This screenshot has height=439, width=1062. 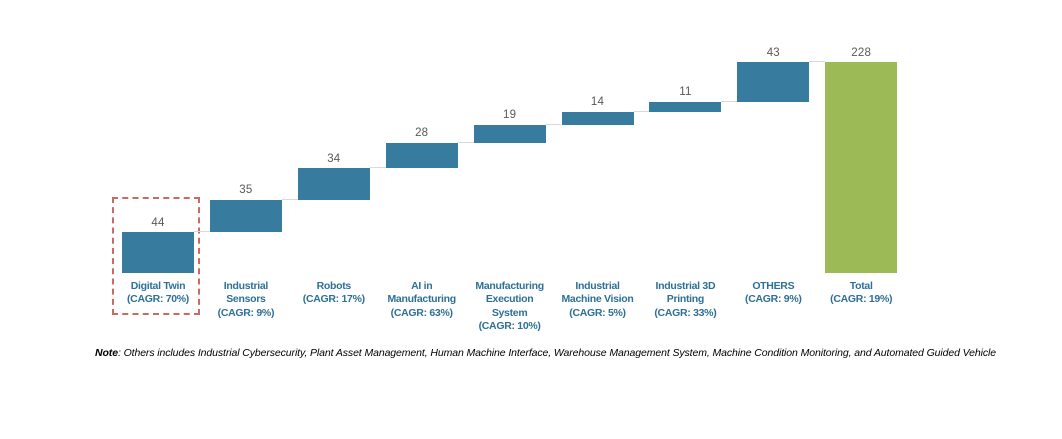 I want to click on category-label: Robots (CAGR: 17%), so click(x=334, y=293).